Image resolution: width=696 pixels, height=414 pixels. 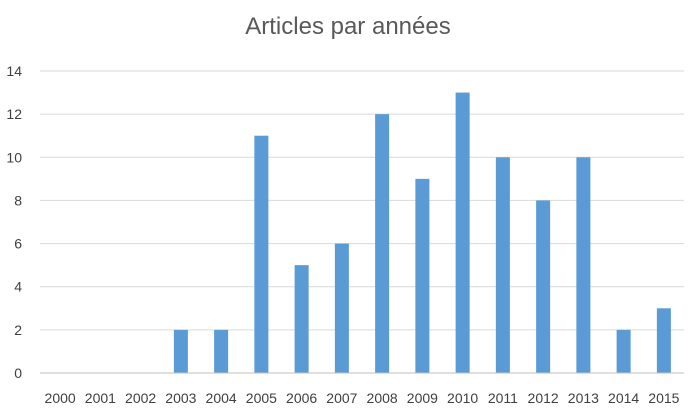 What do you see at coordinates (347, 26) in the screenshot?
I see `chart-title: Articles par années` at bounding box center [347, 26].